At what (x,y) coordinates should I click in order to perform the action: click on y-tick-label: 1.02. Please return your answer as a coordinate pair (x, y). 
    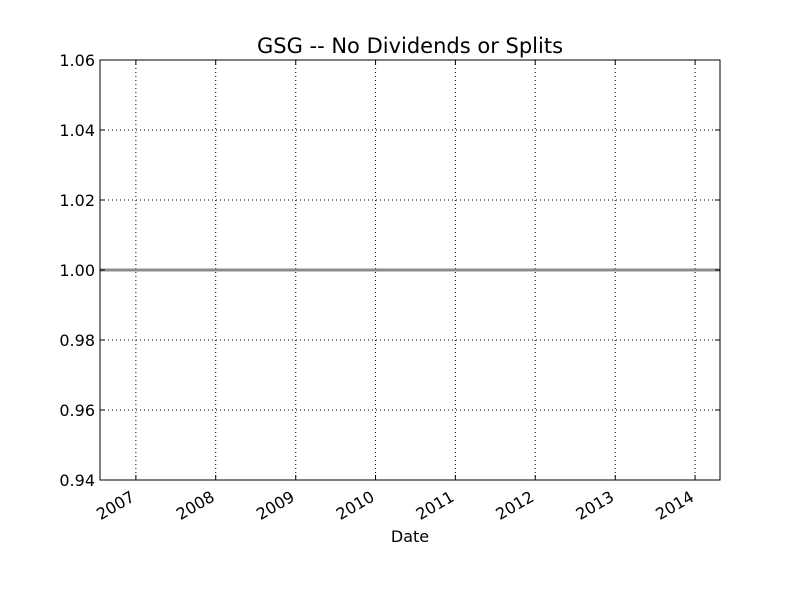
    Looking at the image, I should click on (77, 200).